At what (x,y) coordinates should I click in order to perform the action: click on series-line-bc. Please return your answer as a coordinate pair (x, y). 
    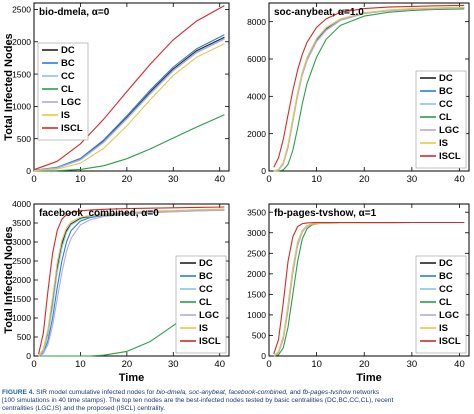
    Looking at the image, I should click on (129, 102).